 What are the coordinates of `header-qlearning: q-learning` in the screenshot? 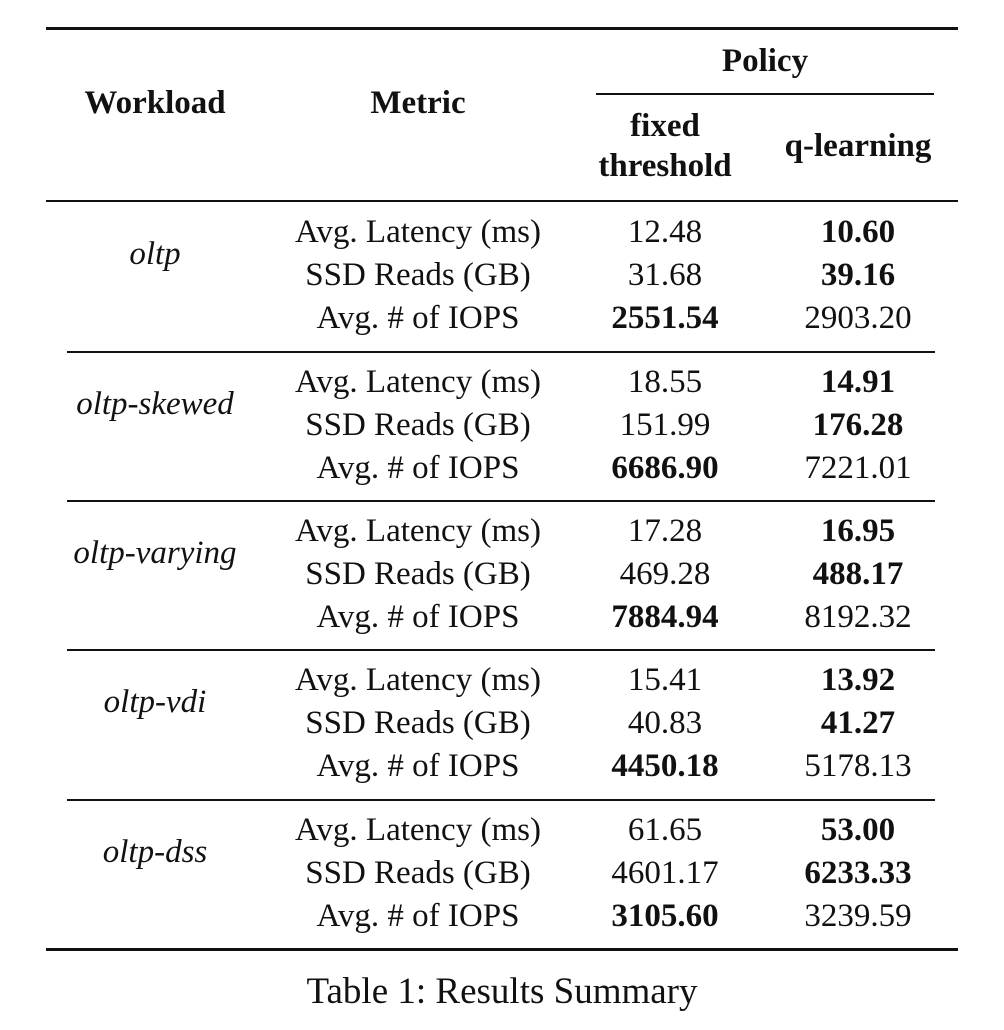 It's located at (858, 146).